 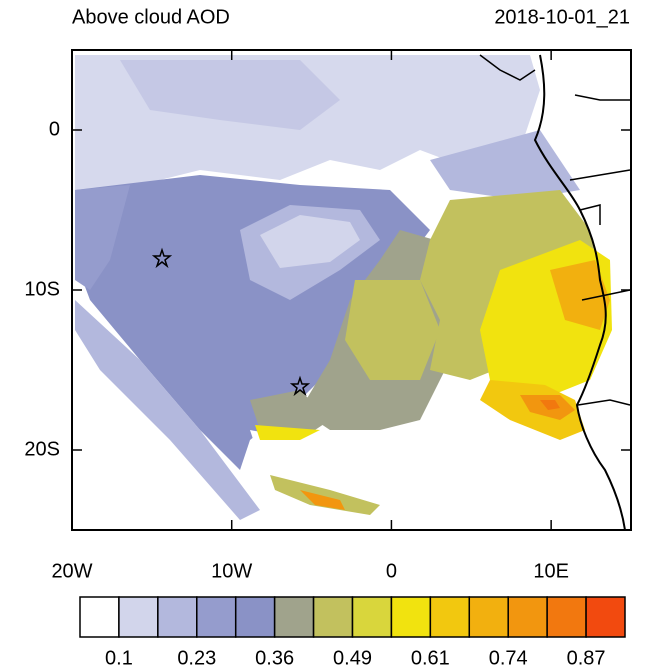 What do you see at coordinates (430, 657) in the screenshot?
I see `colorbar-label: 0.61` at bounding box center [430, 657].